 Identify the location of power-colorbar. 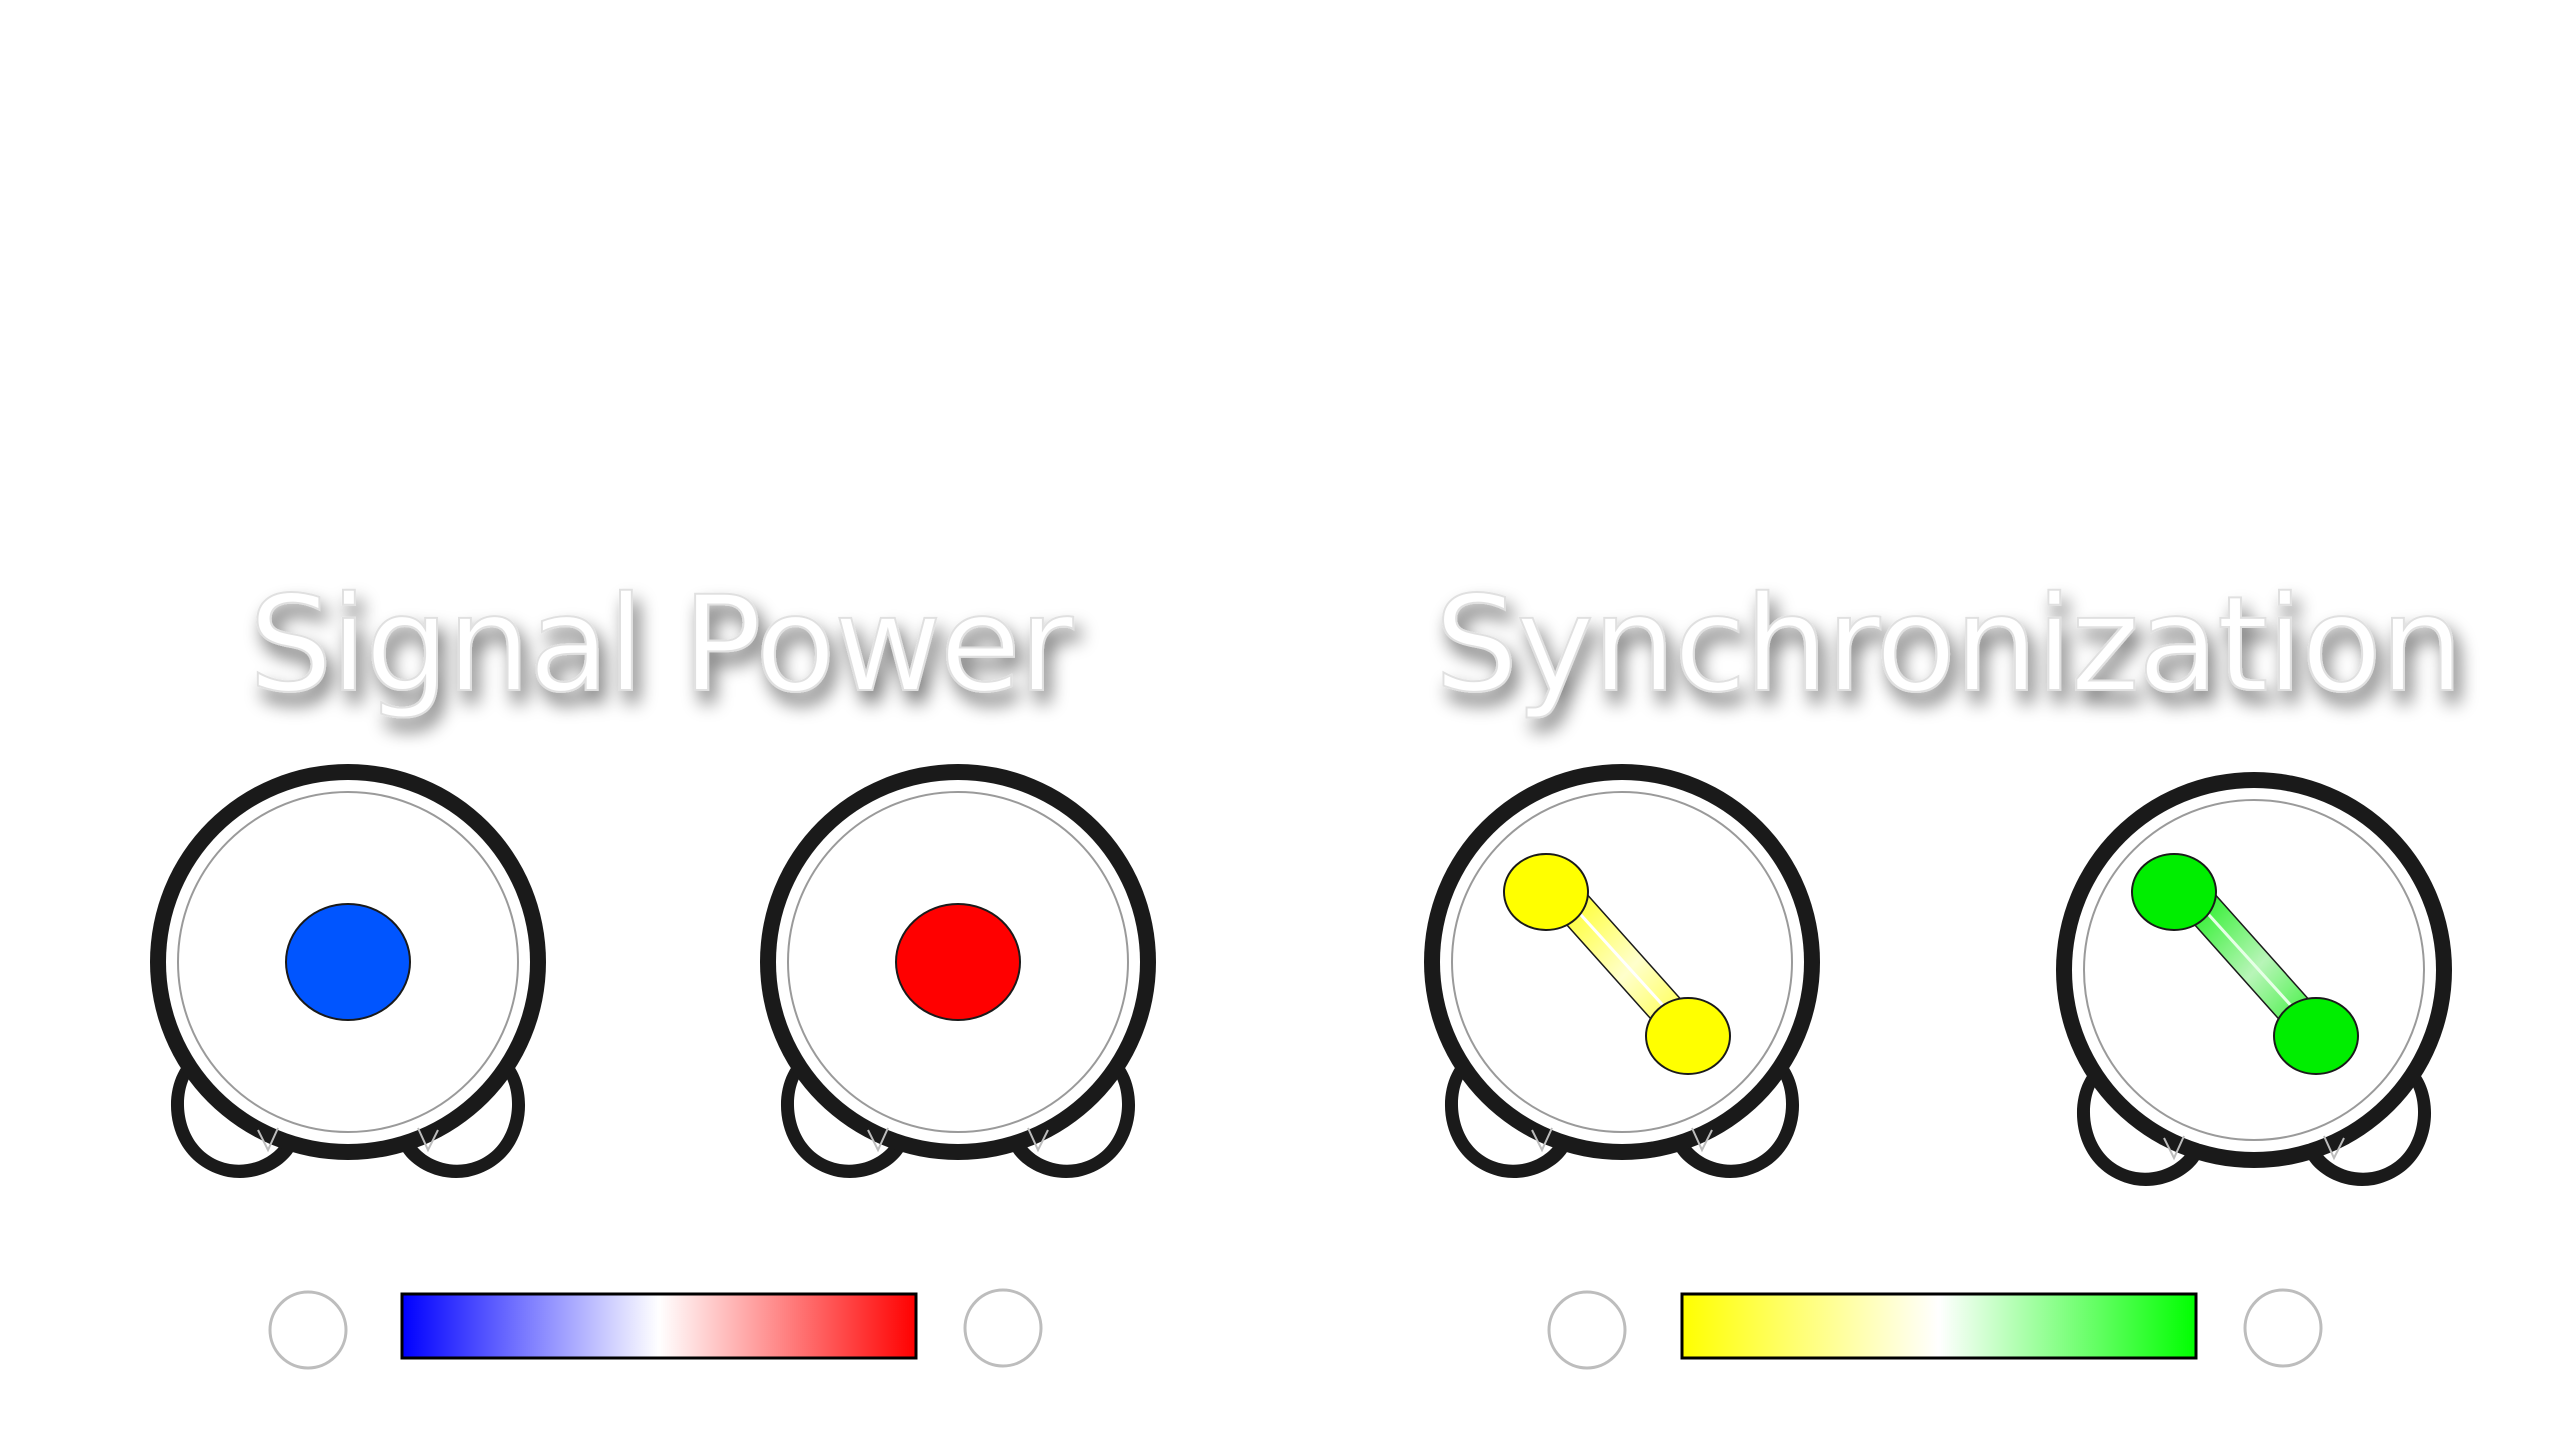
(659, 1326).